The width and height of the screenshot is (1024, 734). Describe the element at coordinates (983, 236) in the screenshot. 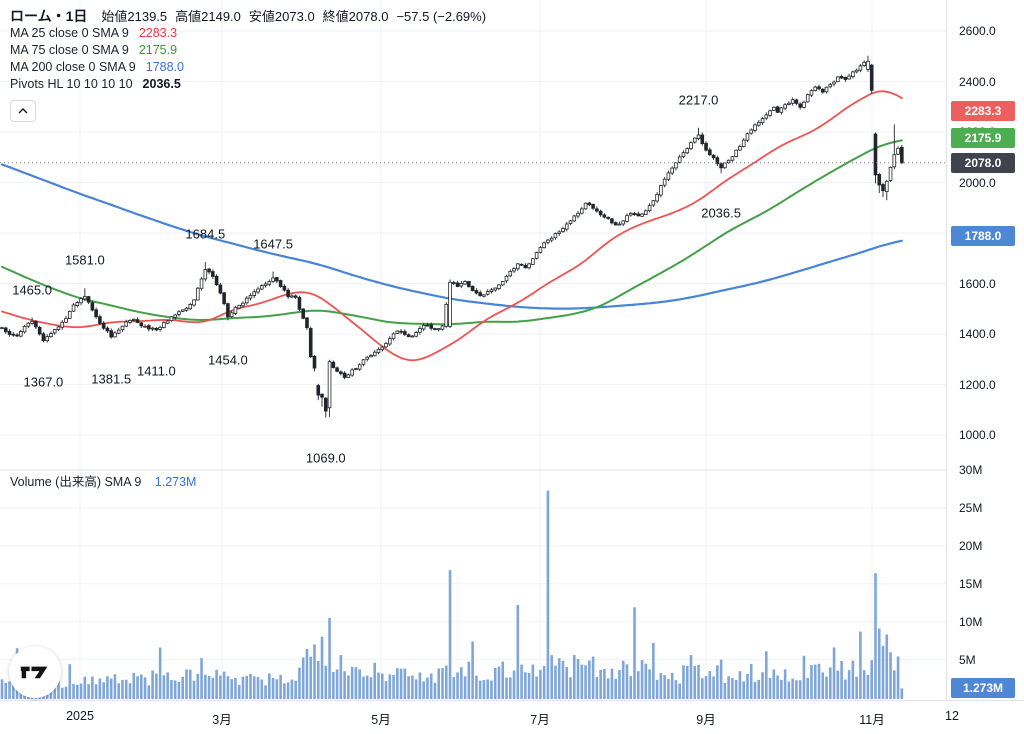

I see `ma200-badge: 1788.0` at that location.